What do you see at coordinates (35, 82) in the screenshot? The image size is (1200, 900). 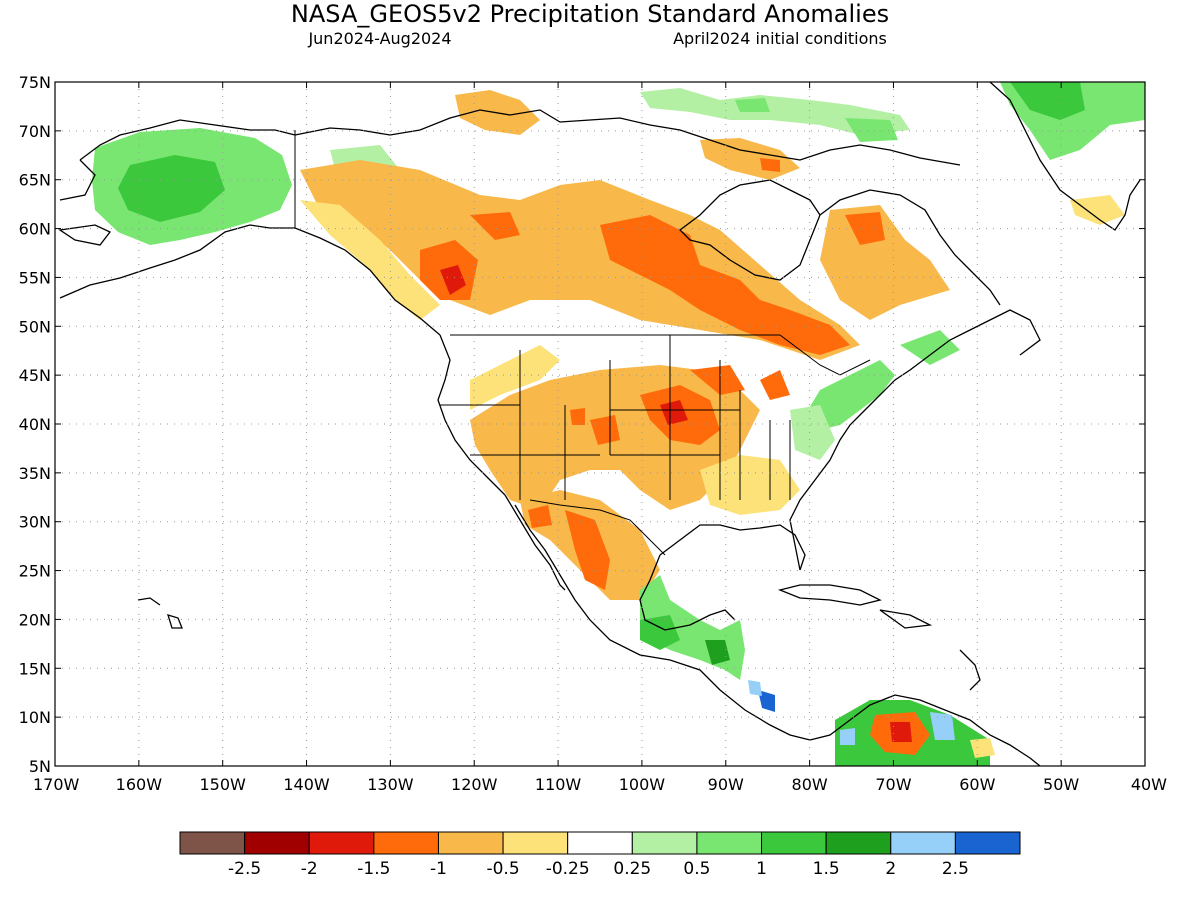 I see `lat-tick-label: 75N` at bounding box center [35, 82].